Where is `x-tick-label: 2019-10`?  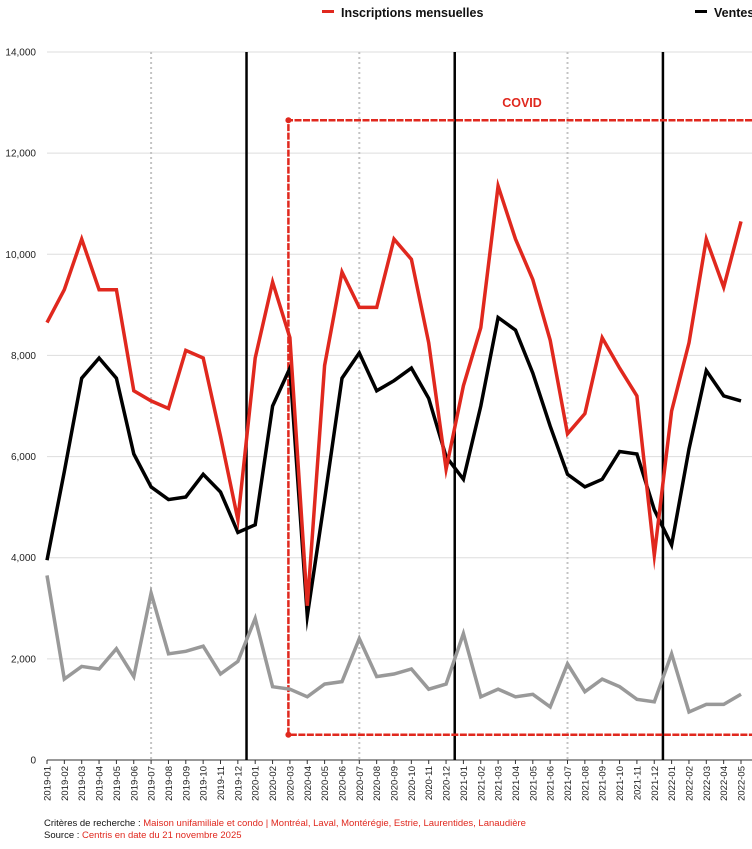 x-tick-label: 2019-10 is located at coordinates (204, 783).